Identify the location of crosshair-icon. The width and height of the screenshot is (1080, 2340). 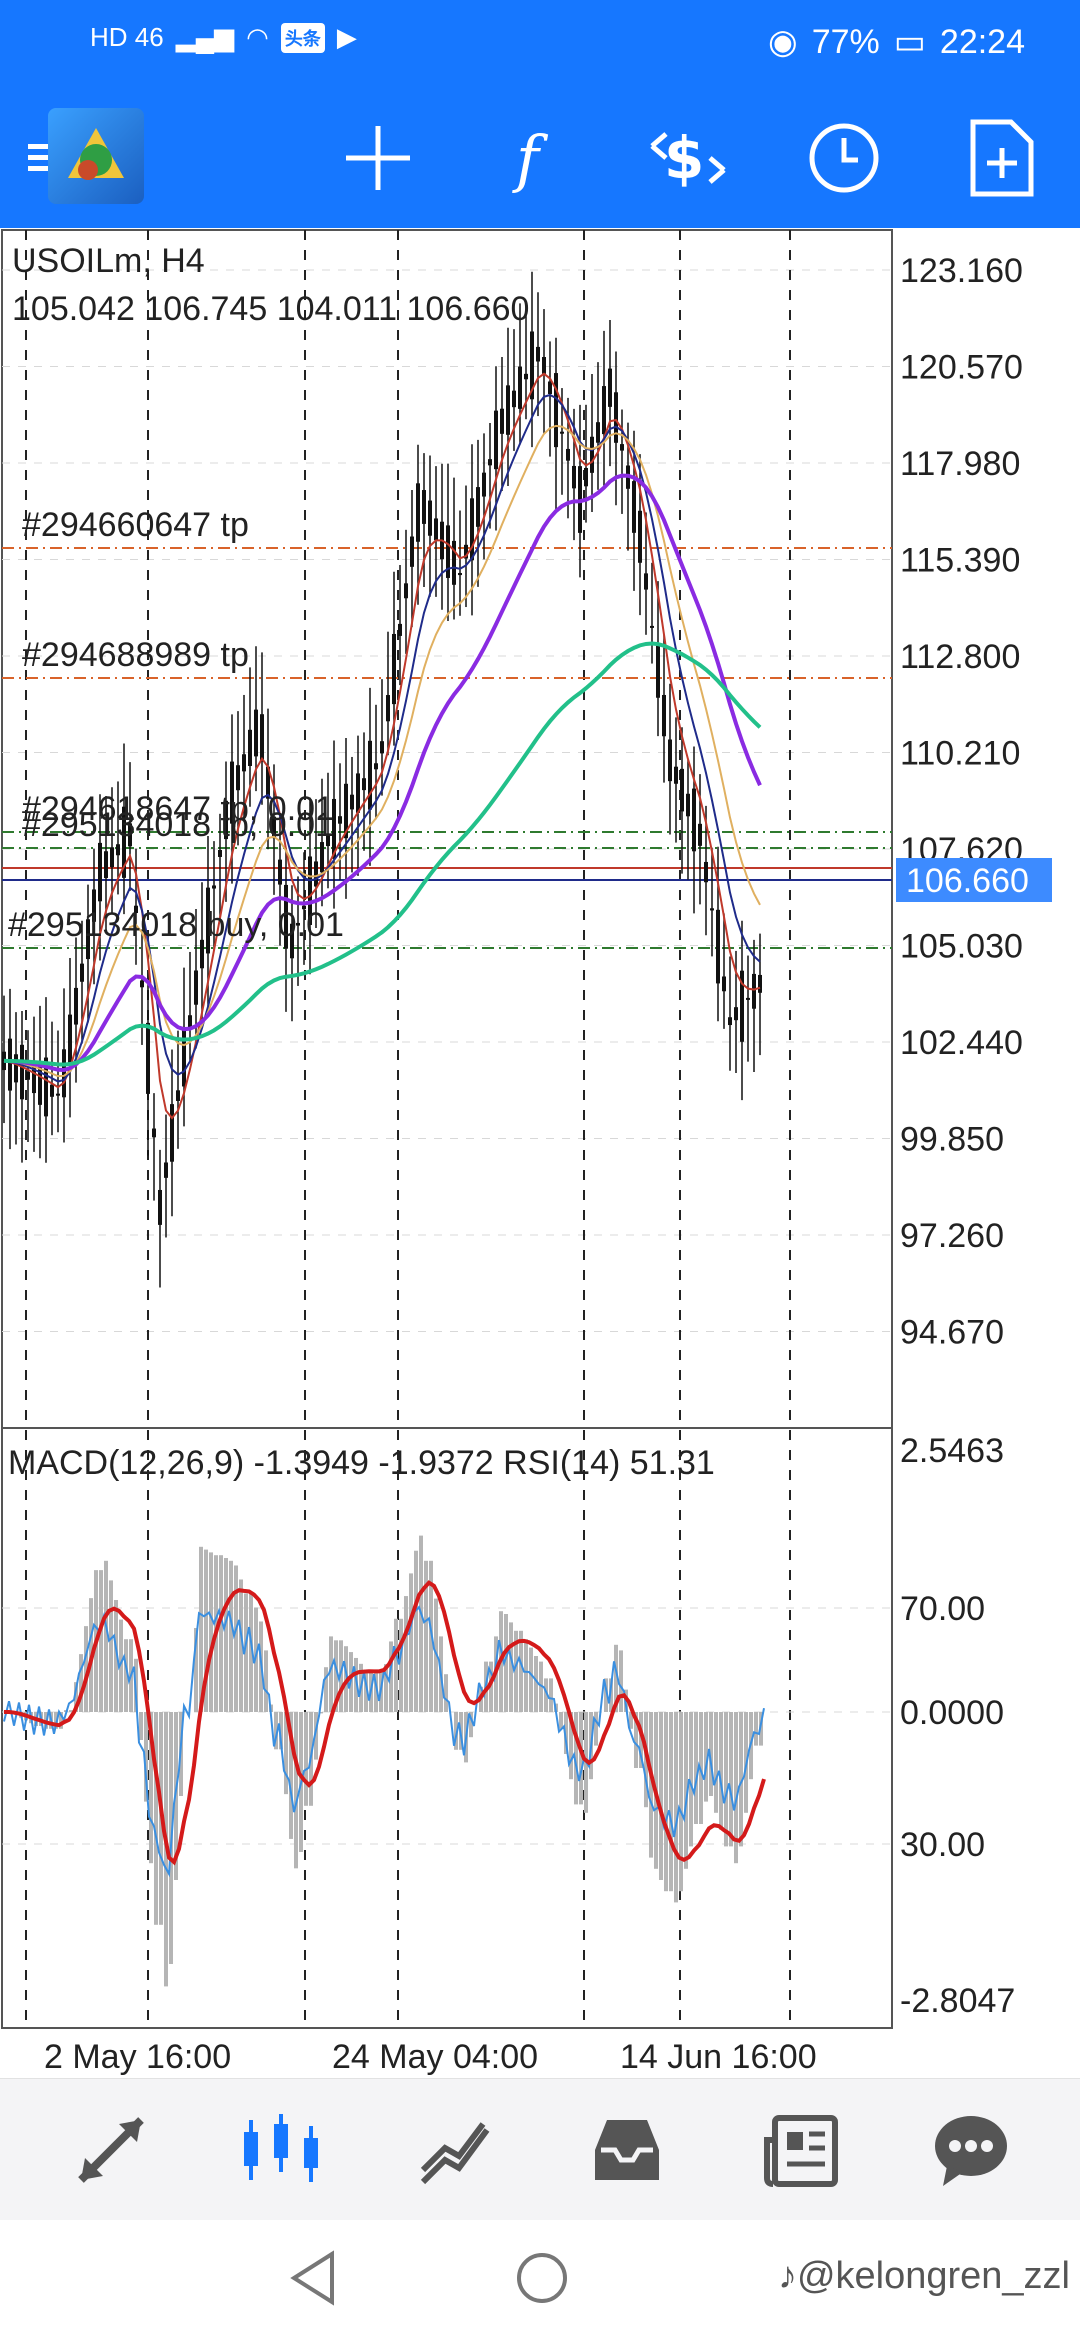
(378, 158).